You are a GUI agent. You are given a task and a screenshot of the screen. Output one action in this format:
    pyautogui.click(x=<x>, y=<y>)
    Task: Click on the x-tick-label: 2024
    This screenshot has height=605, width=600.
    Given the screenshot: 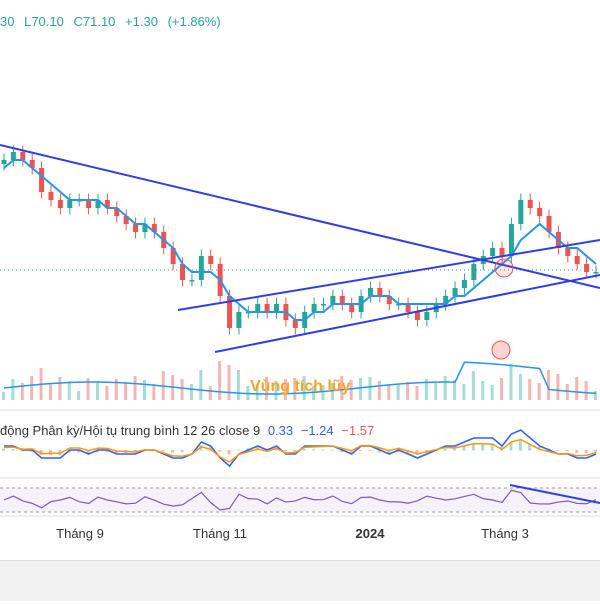 What is the action you would take?
    pyautogui.click(x=370, y=533)
    